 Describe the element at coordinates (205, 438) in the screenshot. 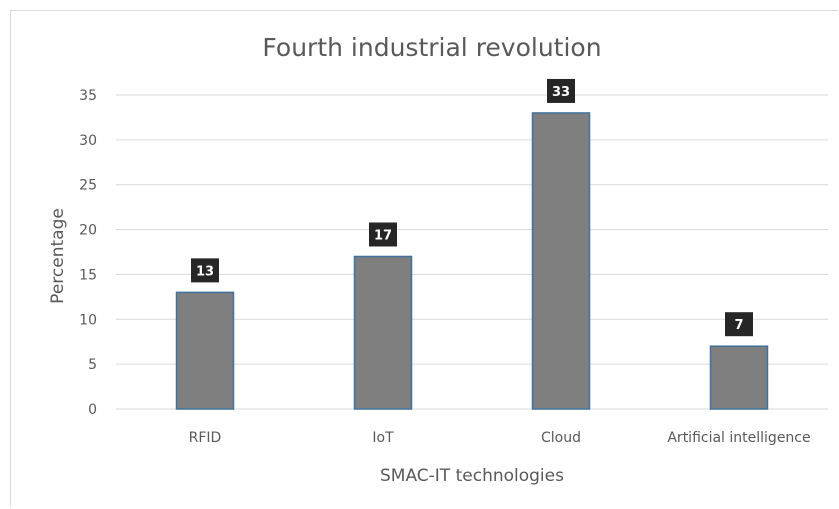

I see `x-category-label: RFID` at that location.